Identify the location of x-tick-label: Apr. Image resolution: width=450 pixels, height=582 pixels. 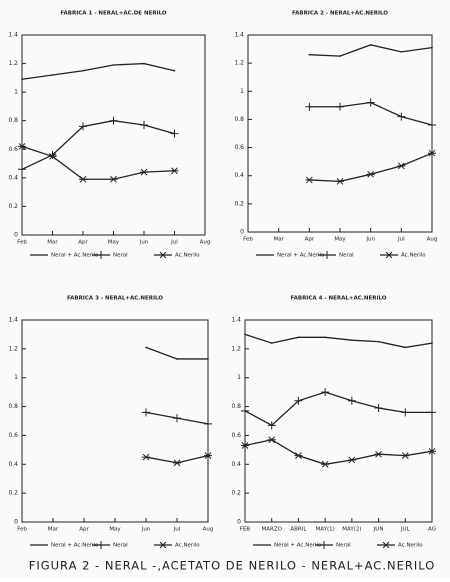
(310, 240).